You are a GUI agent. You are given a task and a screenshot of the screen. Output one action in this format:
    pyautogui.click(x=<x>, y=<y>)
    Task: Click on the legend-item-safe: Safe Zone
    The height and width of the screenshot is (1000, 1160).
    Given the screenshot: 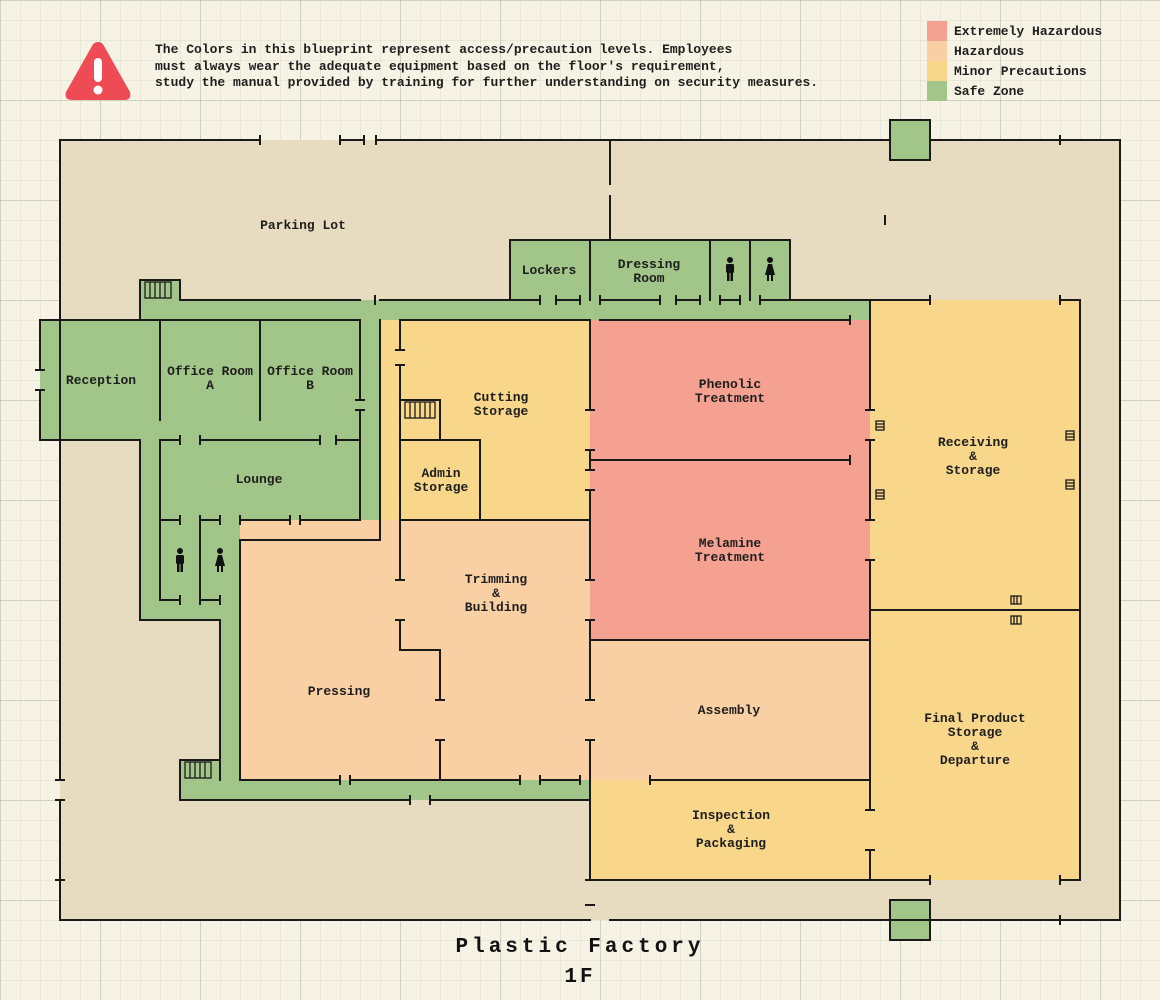 What is the action you would take?
    pyautogui.click(x=1014, y=91)
    